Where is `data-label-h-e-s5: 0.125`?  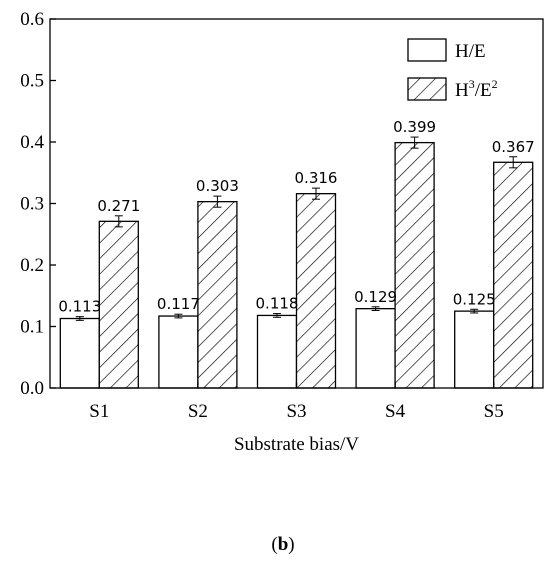
data-label-h-e-s5: 0.125 is located at coordinates (474, 299).